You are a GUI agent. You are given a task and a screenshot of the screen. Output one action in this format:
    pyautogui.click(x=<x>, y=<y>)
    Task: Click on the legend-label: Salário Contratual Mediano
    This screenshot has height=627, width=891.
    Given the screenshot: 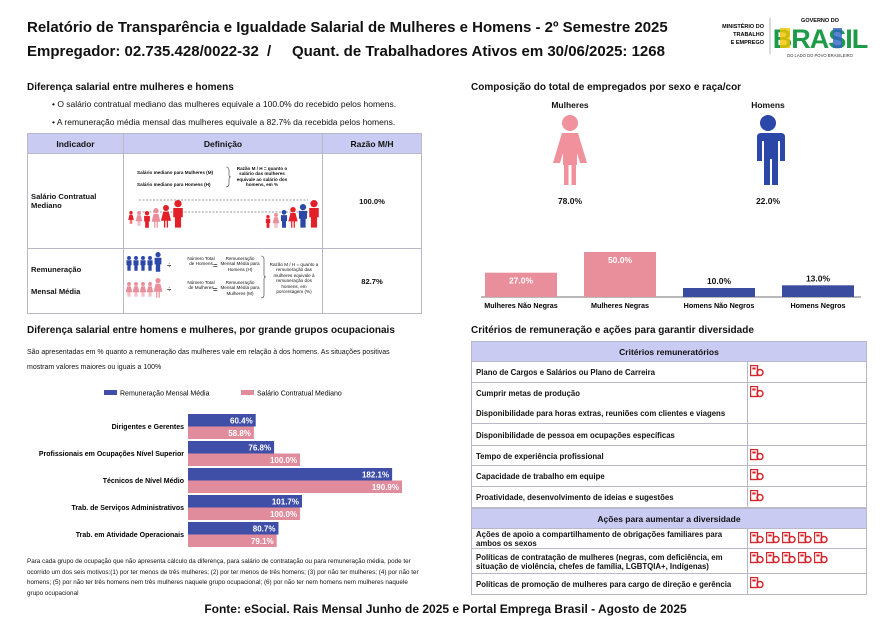 What is the action you would take?
    pyautogui.click(x=299, y=394)
    